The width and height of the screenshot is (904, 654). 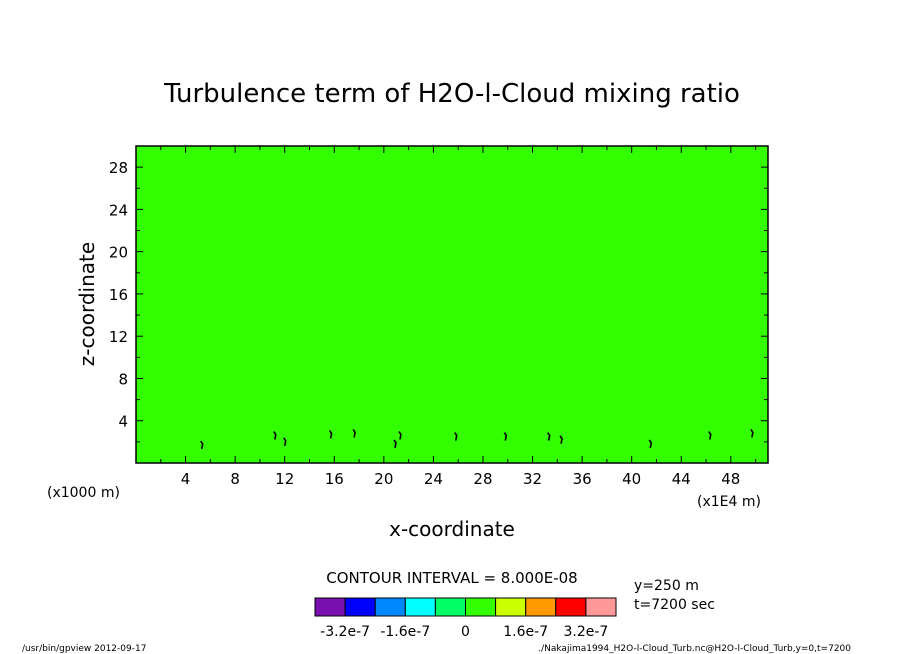 I want to click on footer-left: /usr/bin/gpview 2012-09-17, so click(x=84, y=649).